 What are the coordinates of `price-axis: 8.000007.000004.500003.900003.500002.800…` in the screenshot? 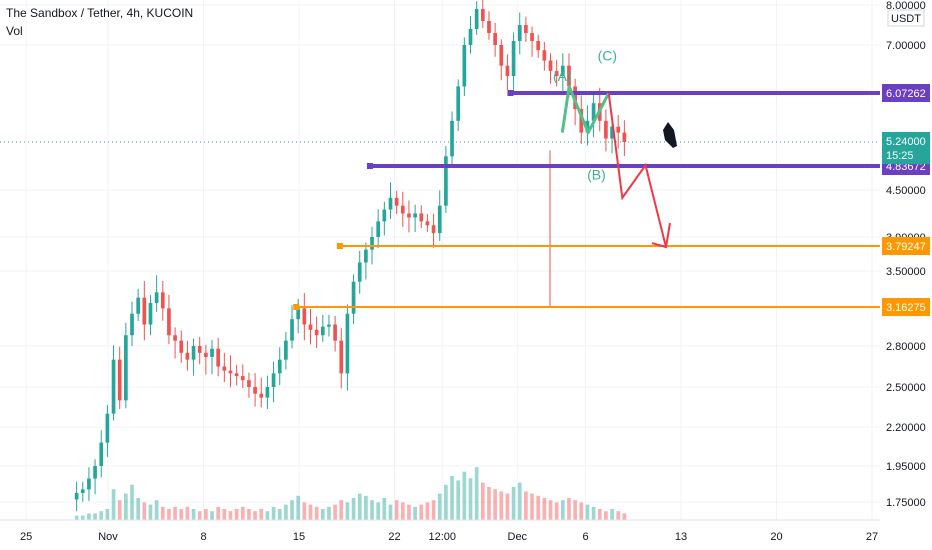 It's located at (906, 275).